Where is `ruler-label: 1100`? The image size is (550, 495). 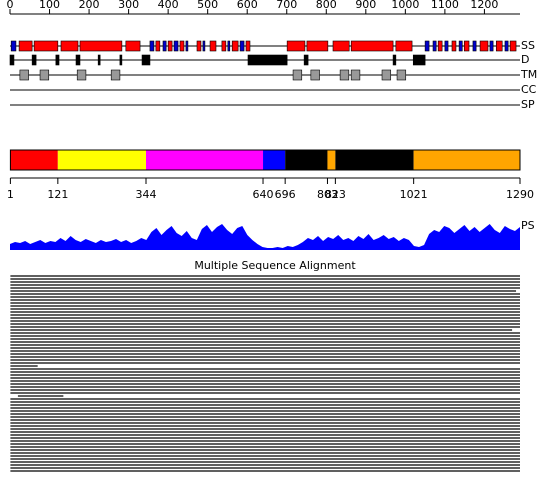 ruler-label: 1100 is located at coordinates (445, 5).